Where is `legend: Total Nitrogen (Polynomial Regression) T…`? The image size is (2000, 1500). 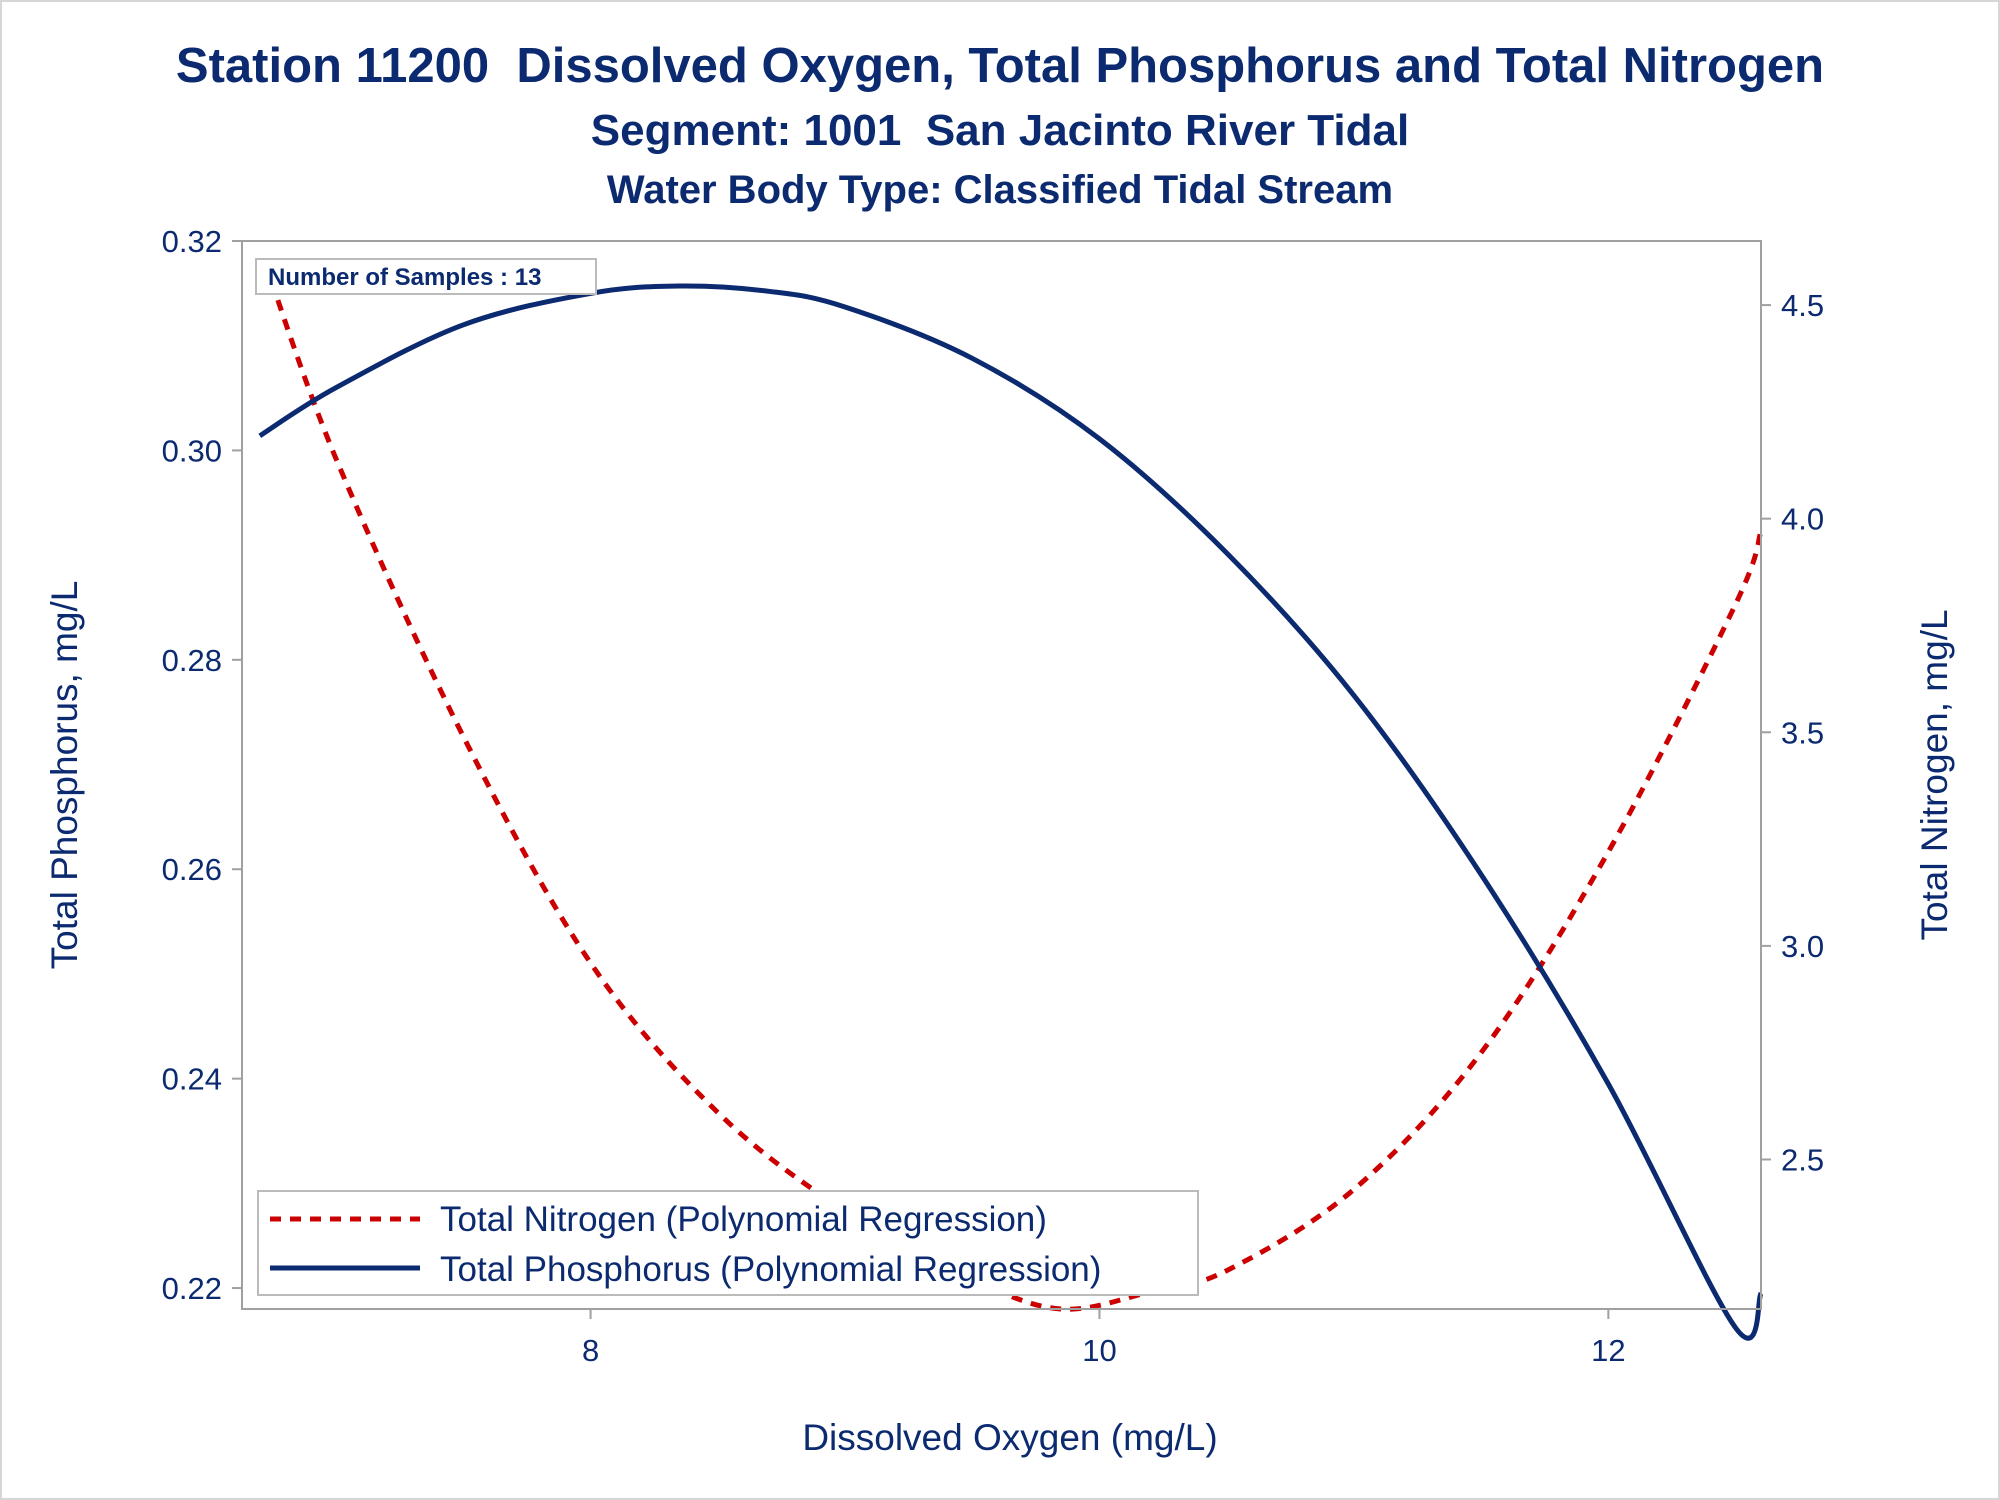 legend: Total Nitrogen (Polynomial Regression) T… is located at coordinates (728, 1243).